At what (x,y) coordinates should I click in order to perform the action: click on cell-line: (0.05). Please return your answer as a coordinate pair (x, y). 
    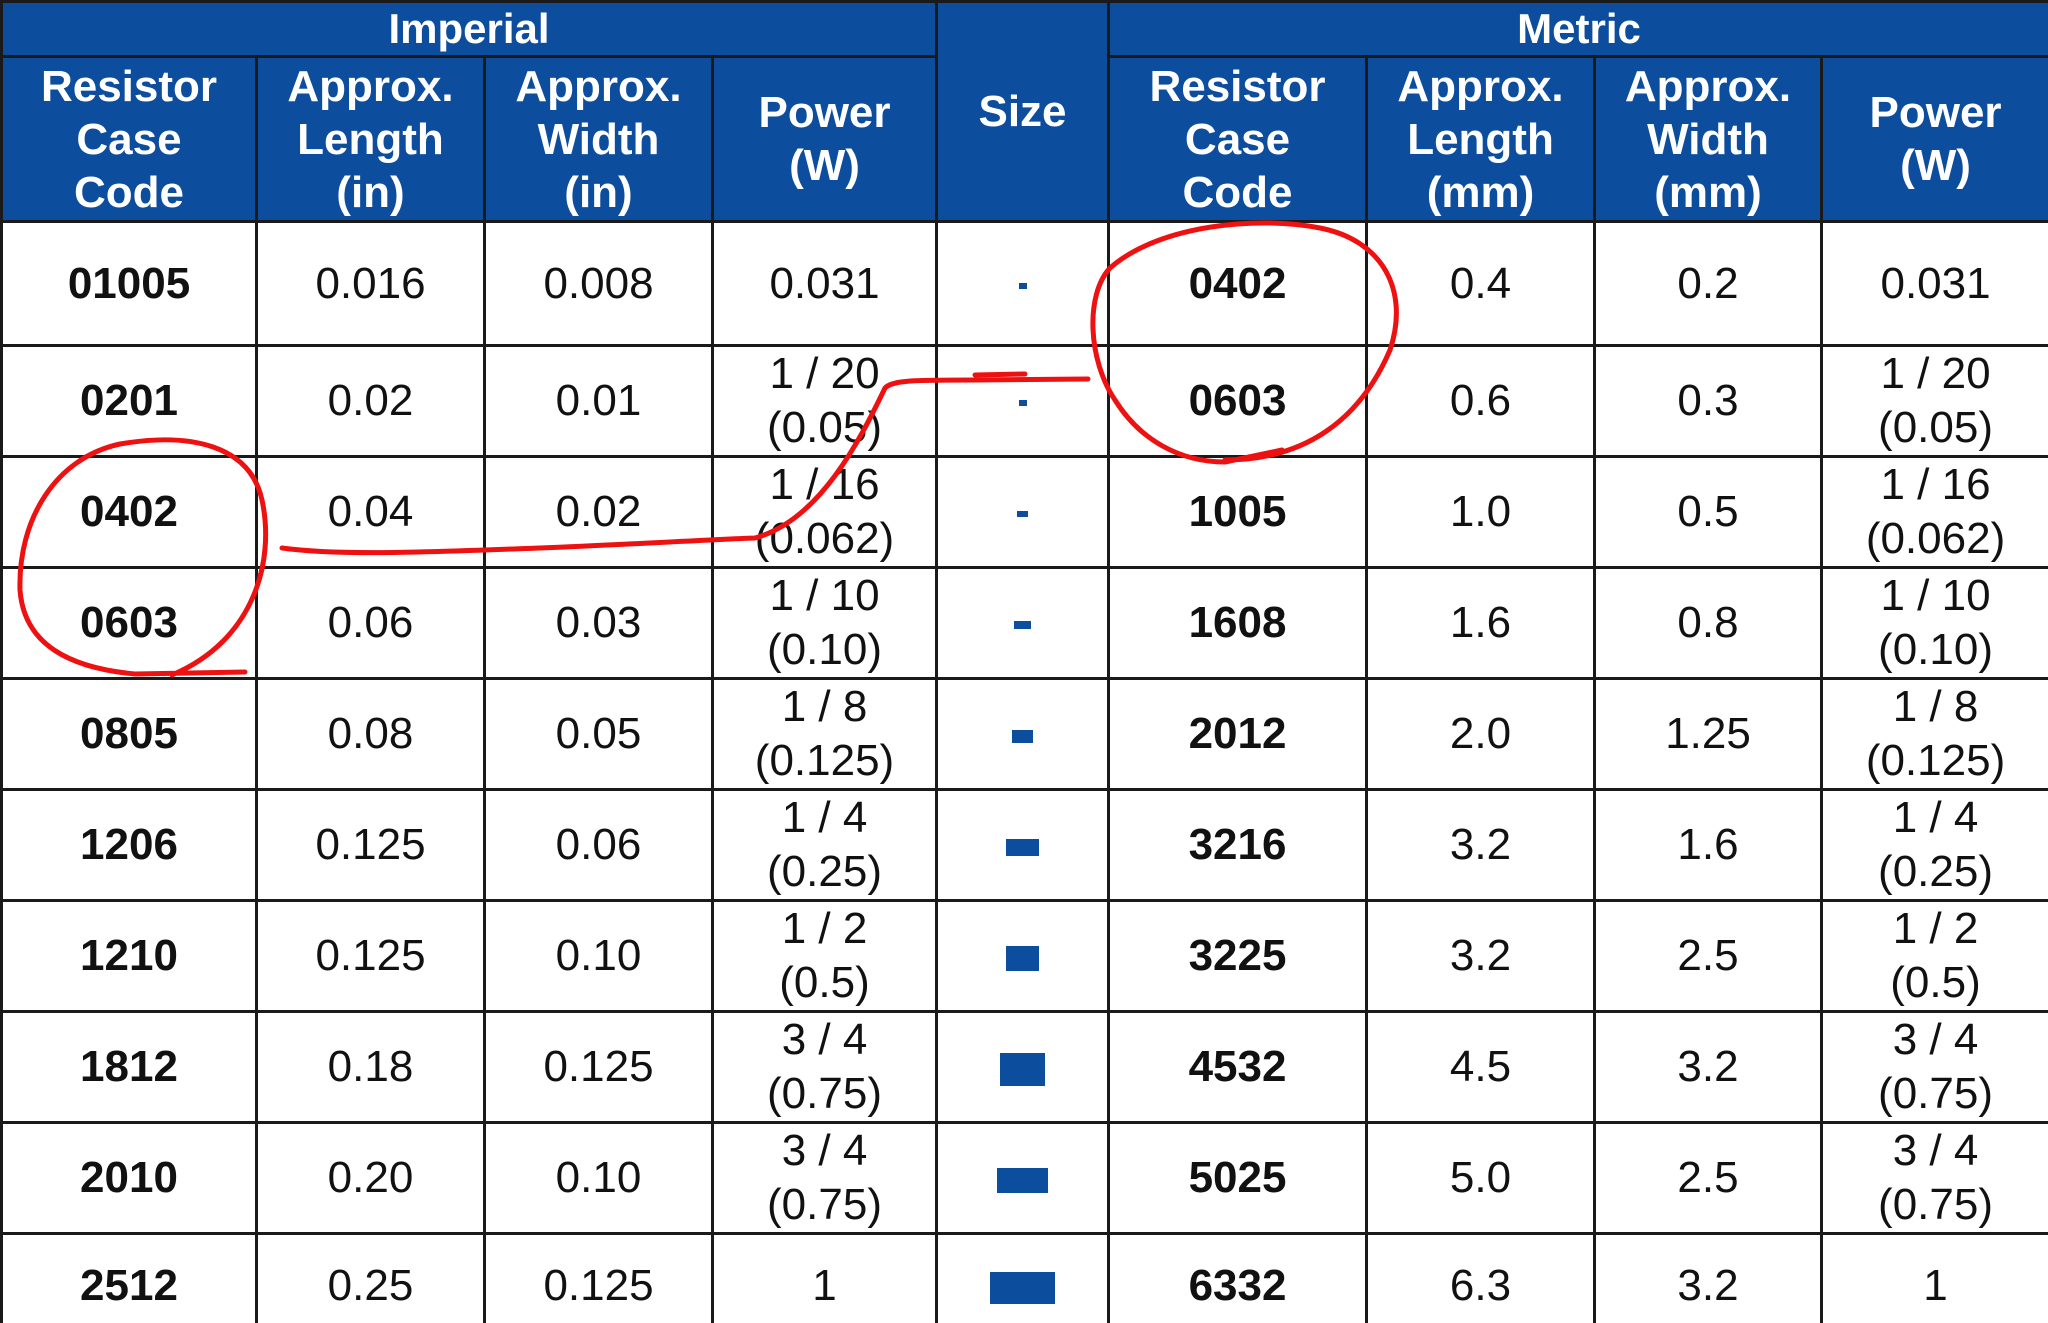
    Looking at the image, I should click on (824, 427).